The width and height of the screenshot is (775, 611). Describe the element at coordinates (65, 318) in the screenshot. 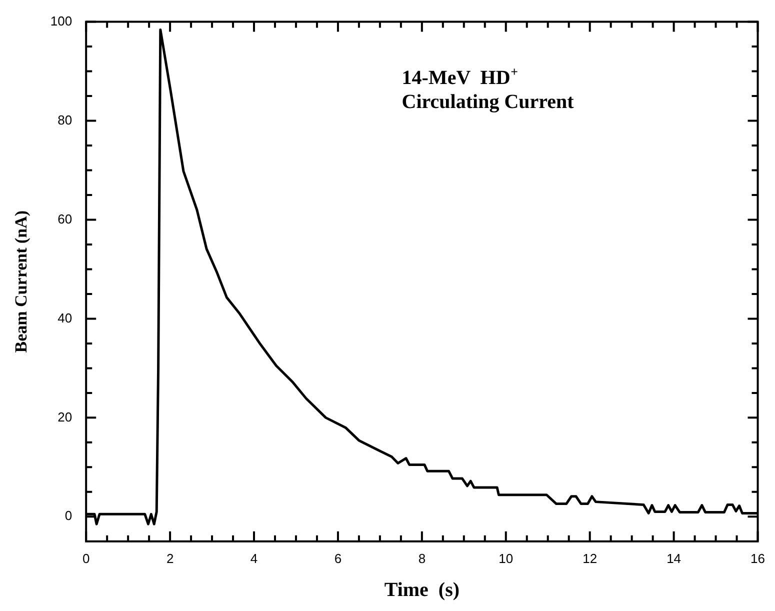

I see `y-tick-label: 40` at that location.